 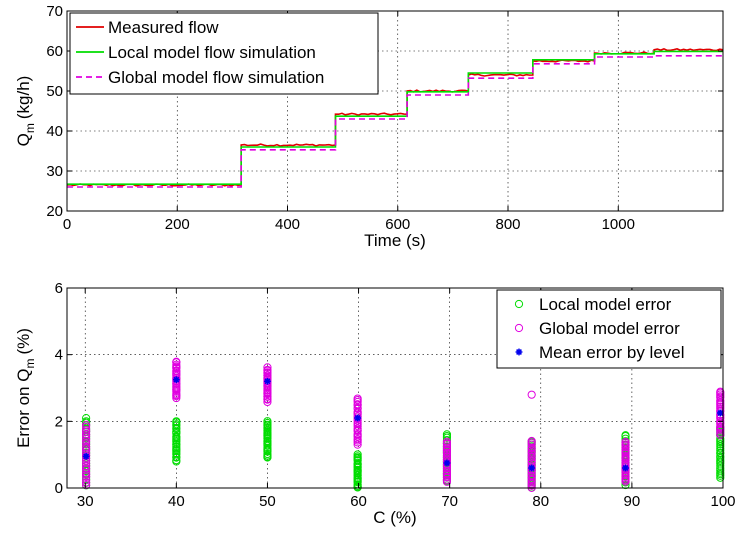 What do you see at coordinates (59, 288) in the screenshot?
I see `error-chart-y-tick-label: 6` at bounding box center [59, 288].